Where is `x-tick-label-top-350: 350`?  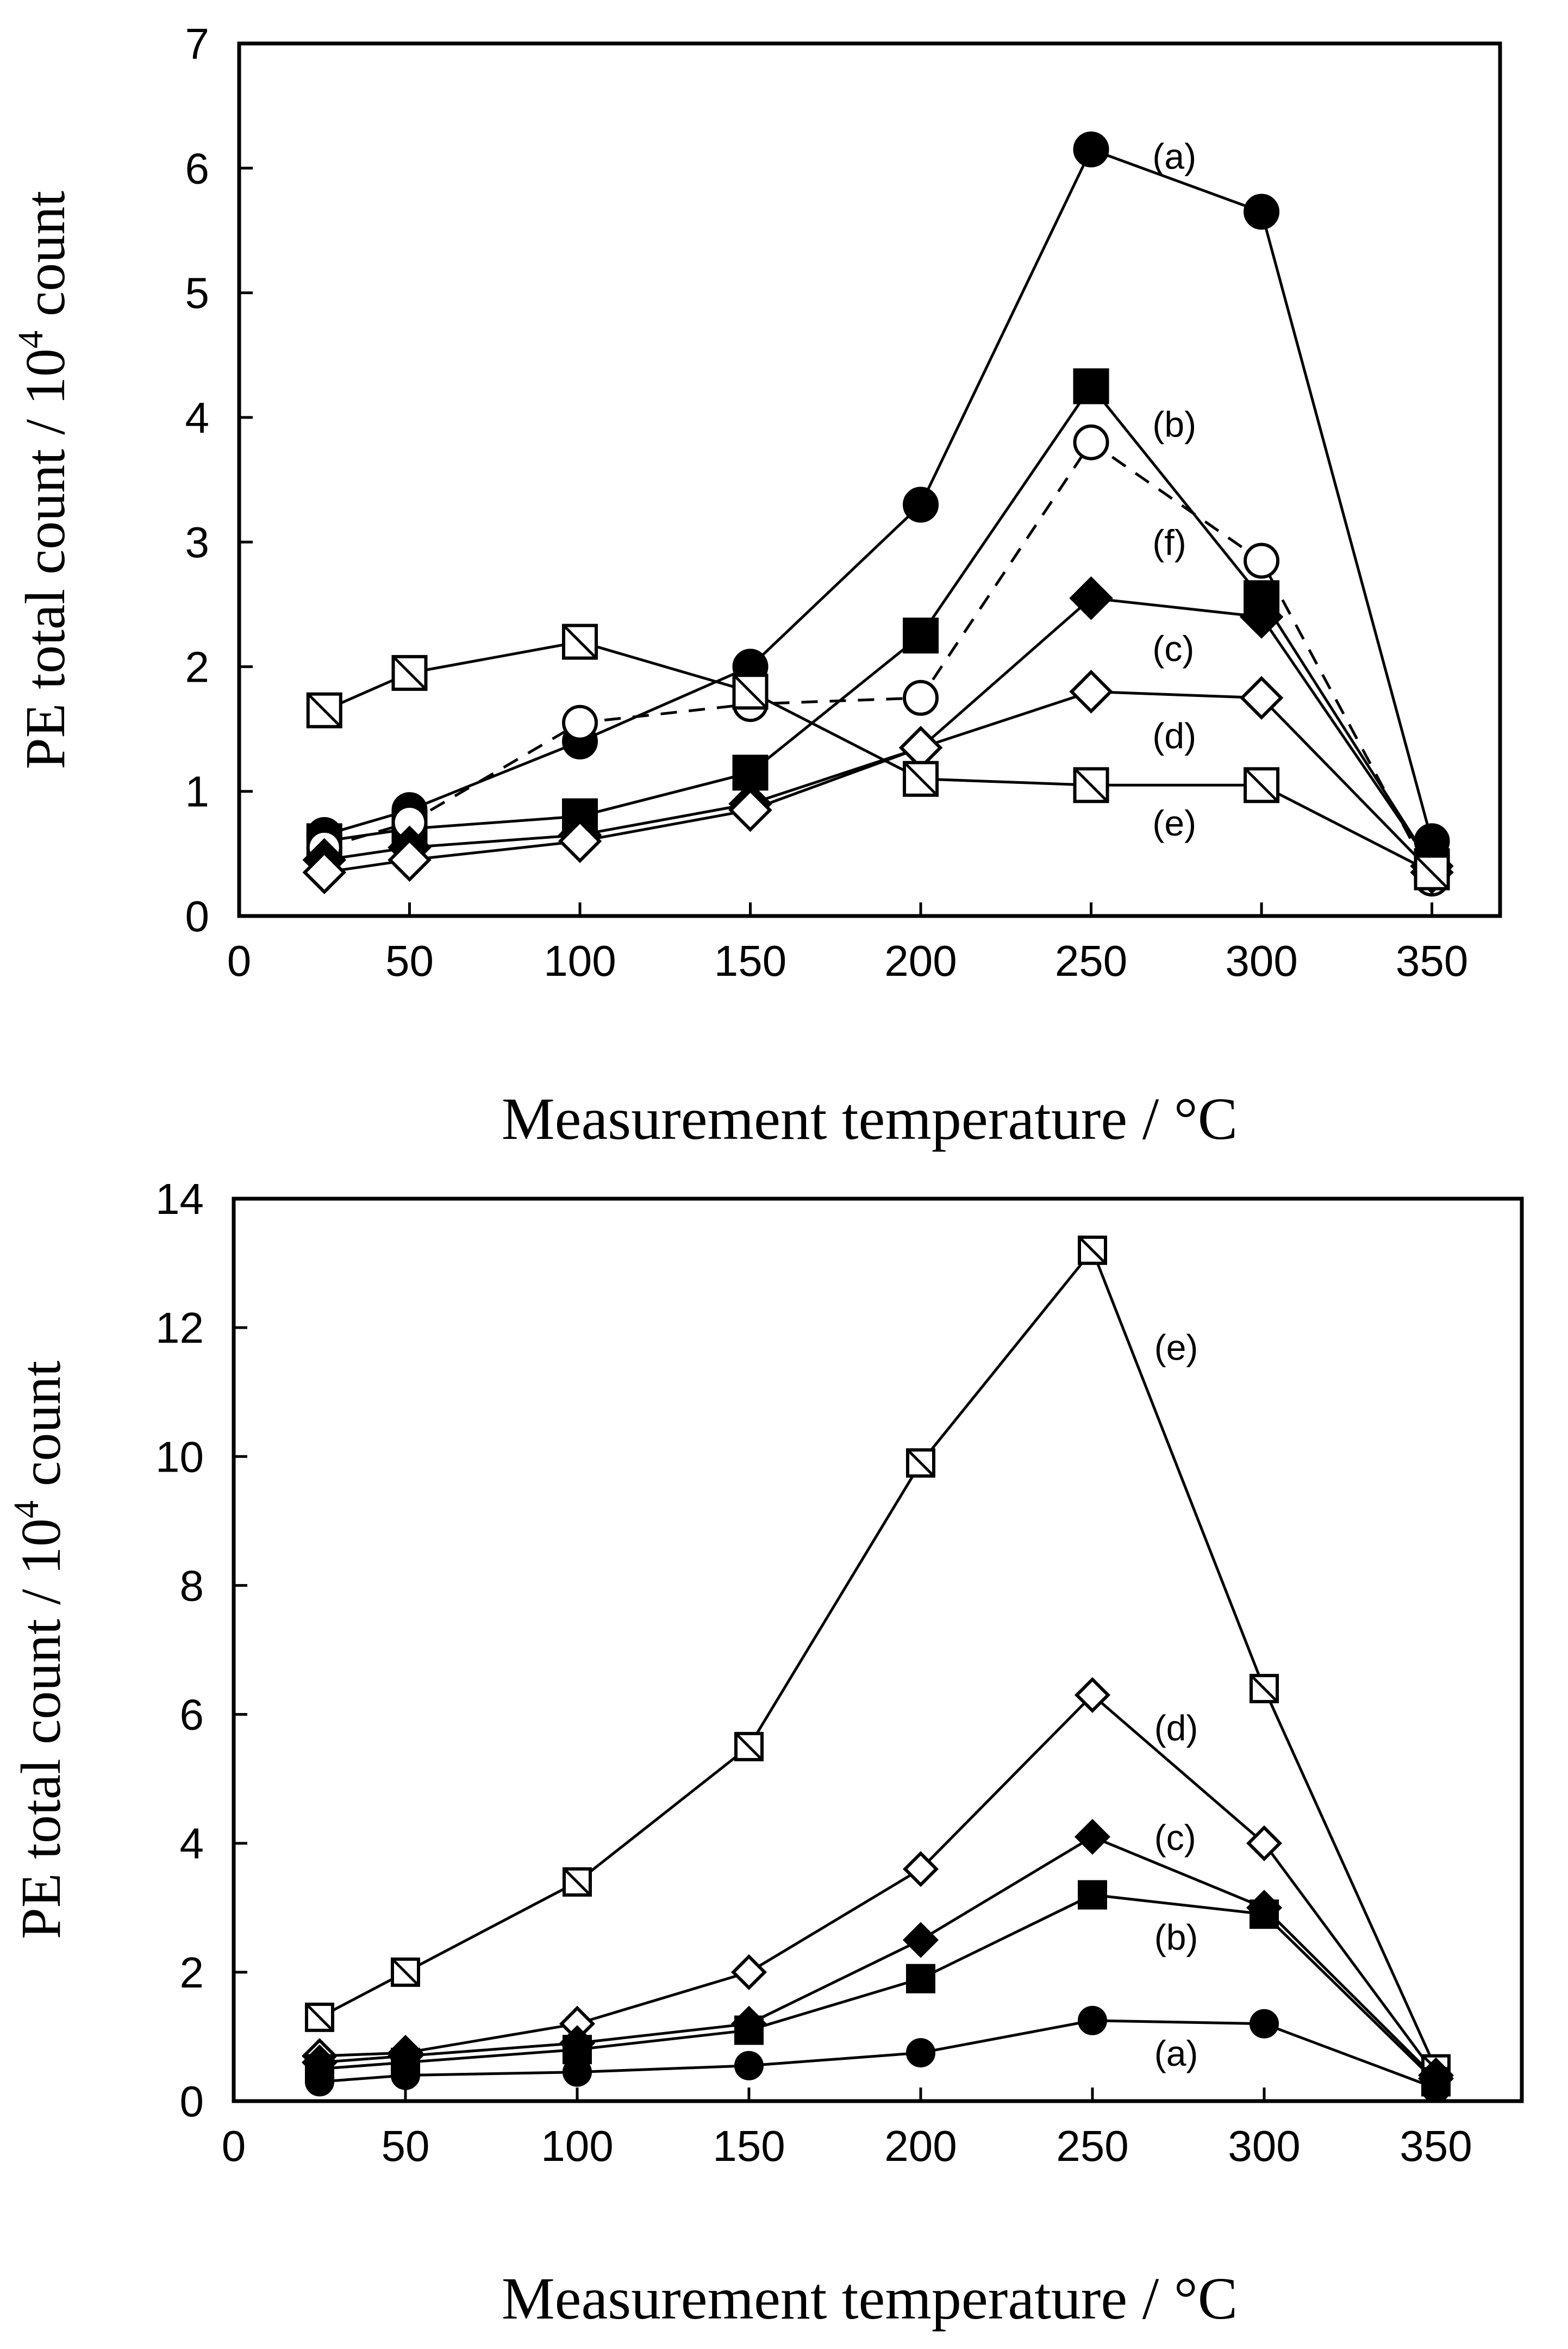 x-tick-label-top-350: 350 is located at coordinates (1432, 961).